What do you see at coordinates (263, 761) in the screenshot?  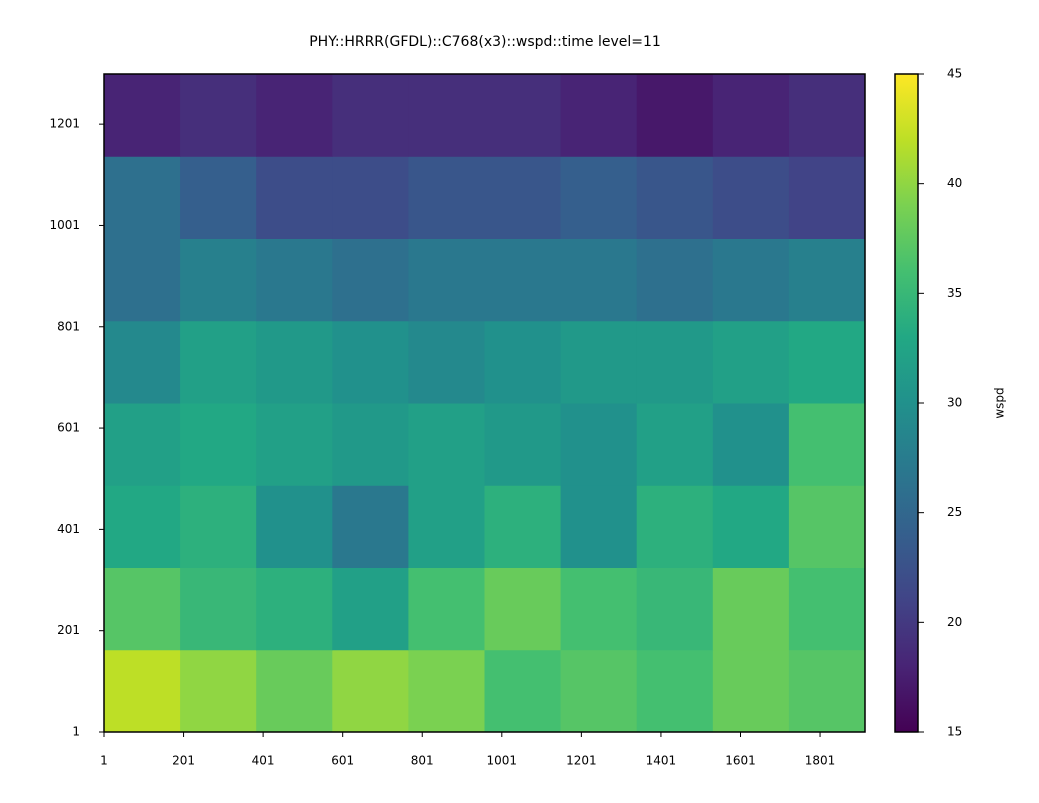 I see `x-tick-label: 401` at bounding box center [263, 761].